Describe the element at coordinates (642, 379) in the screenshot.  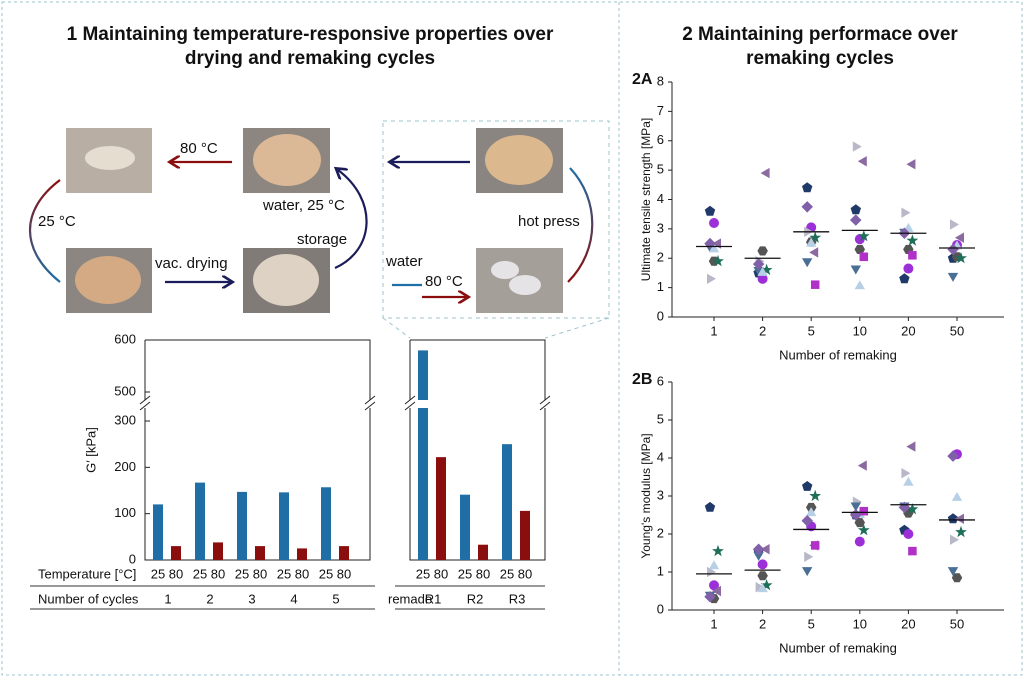
I see `panel-label: 2B` at that location.